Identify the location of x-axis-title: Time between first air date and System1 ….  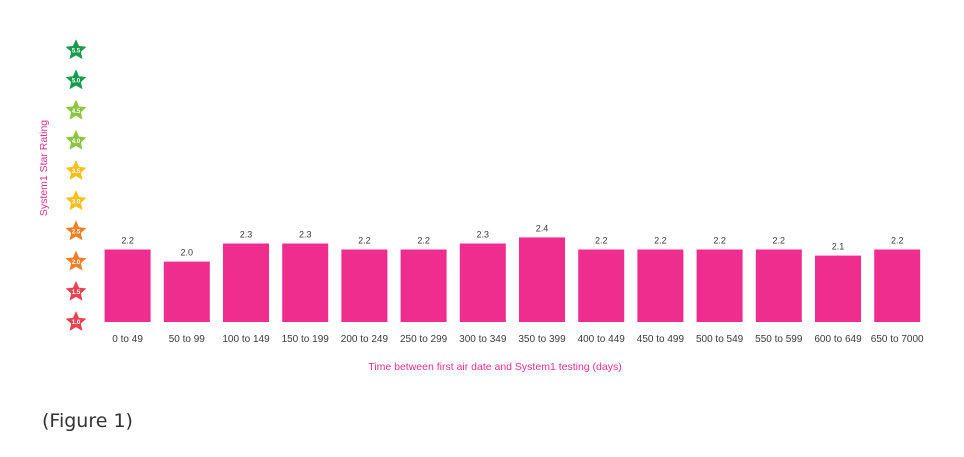
(494, 367).